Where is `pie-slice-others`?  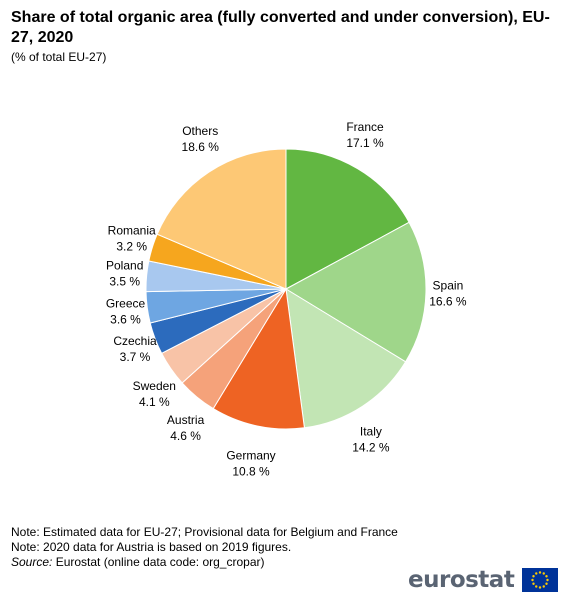
pie-slice-others is located at coordinates (221, 219).